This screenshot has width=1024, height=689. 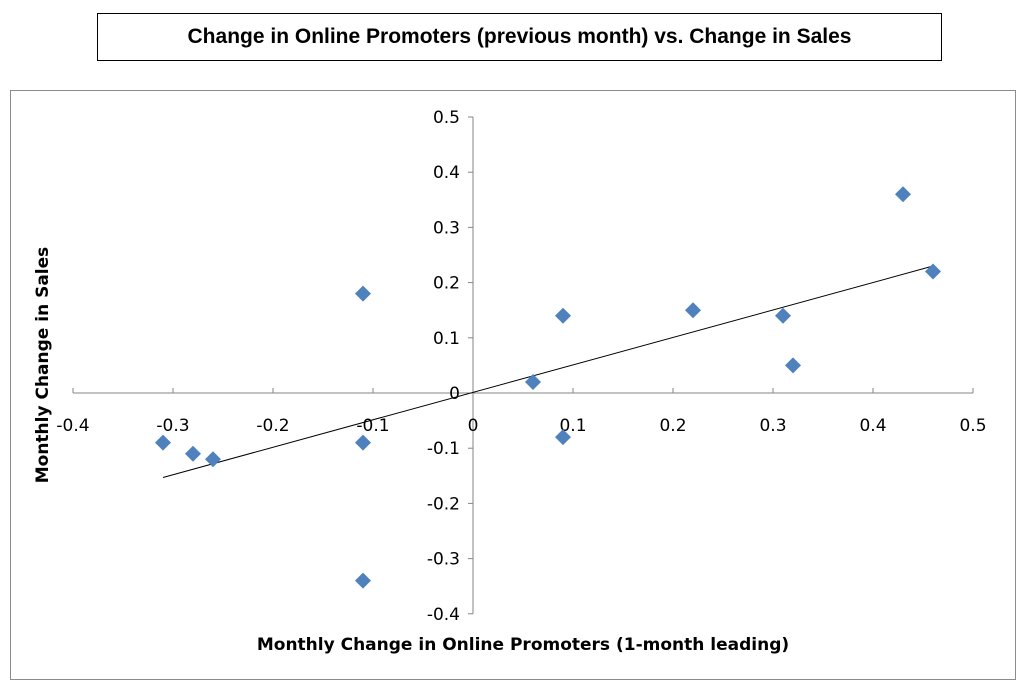 What do you see at coordinates (454, 394) in the screenshot?
I see `y-tick-label: 0` at bounding box center [454, 394].